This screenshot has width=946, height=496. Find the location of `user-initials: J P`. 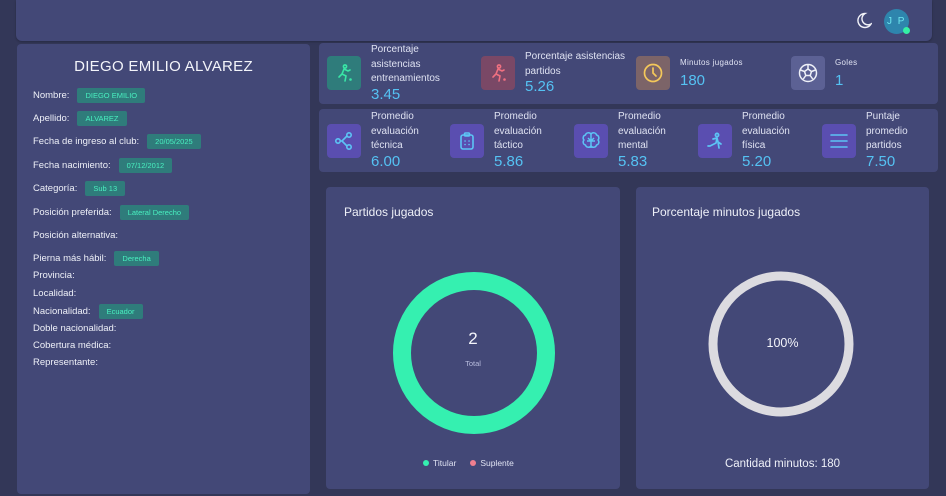

user-initials: J P is located at coordinates (896, 21).